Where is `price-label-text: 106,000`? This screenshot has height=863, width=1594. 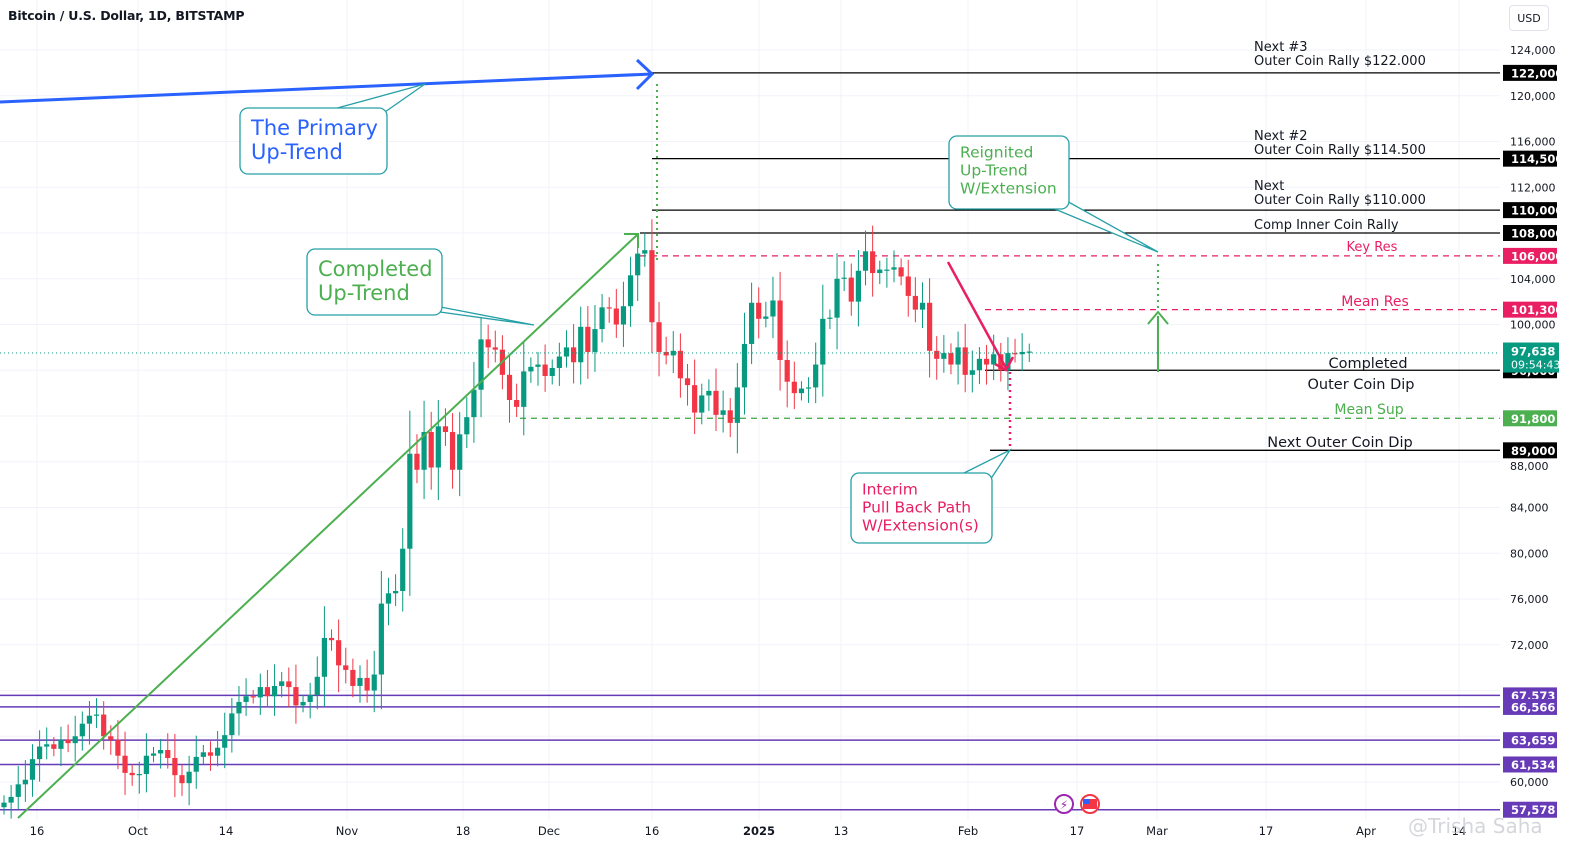
price-label-text: 106,000 is located at coordinates (1537, 256).